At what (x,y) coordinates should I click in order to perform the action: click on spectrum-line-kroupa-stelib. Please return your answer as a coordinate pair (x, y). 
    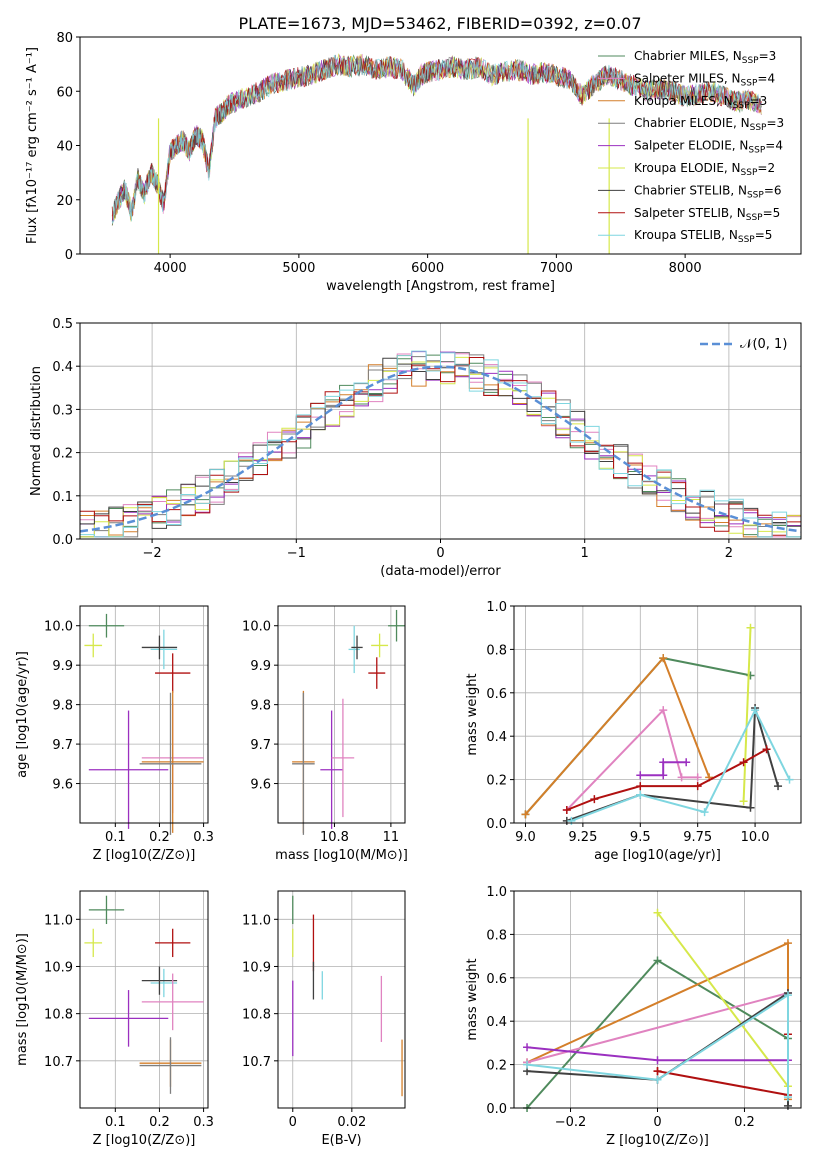
    Looking at the image, I should click on (436, 139).